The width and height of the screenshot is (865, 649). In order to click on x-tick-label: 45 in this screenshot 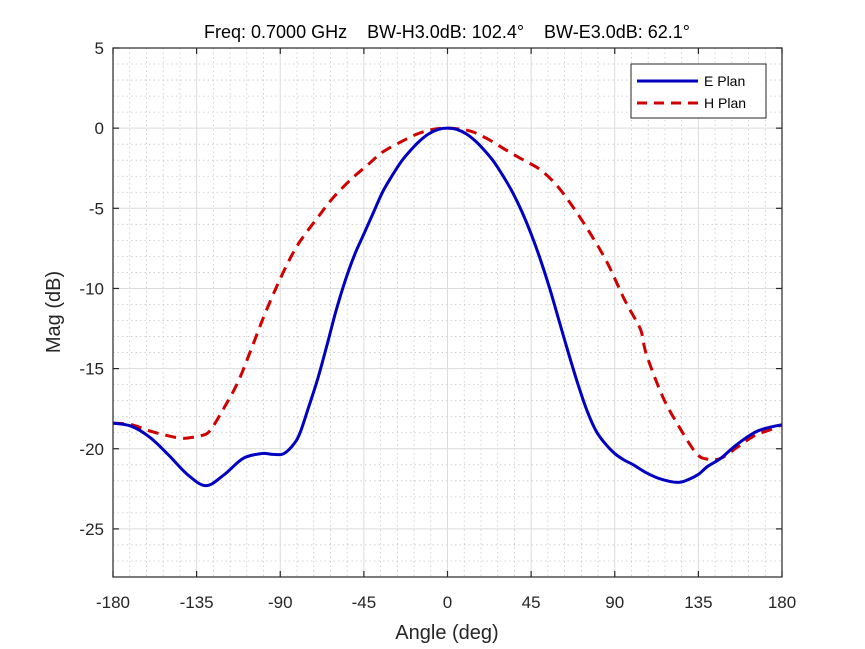, I will do `click(531, 602)`.